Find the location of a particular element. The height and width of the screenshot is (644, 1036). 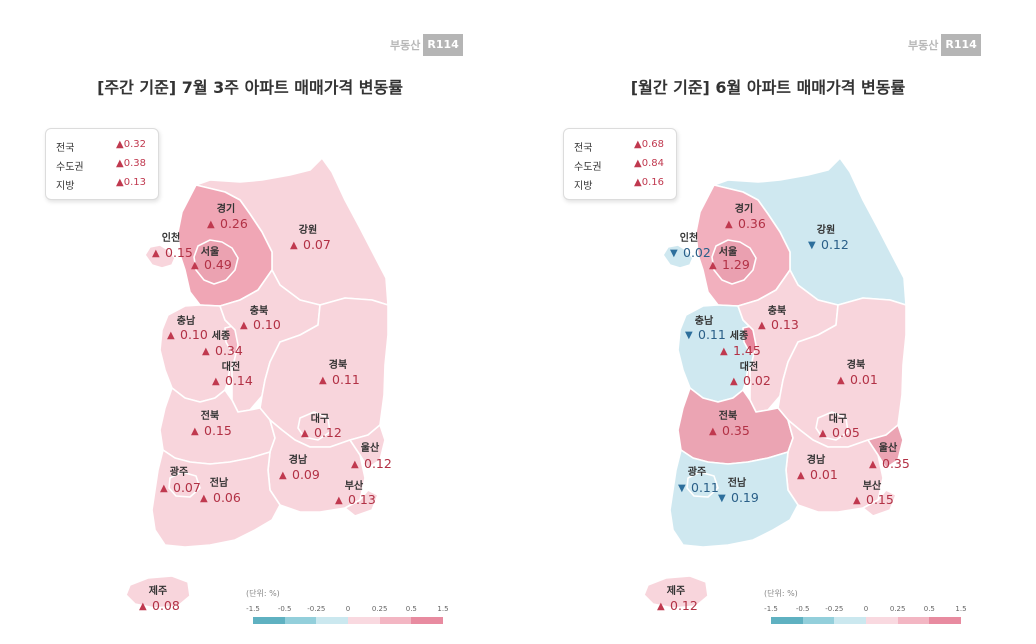

summary-row: 전국 ▲0.68 is located at coordinates (622, 146).